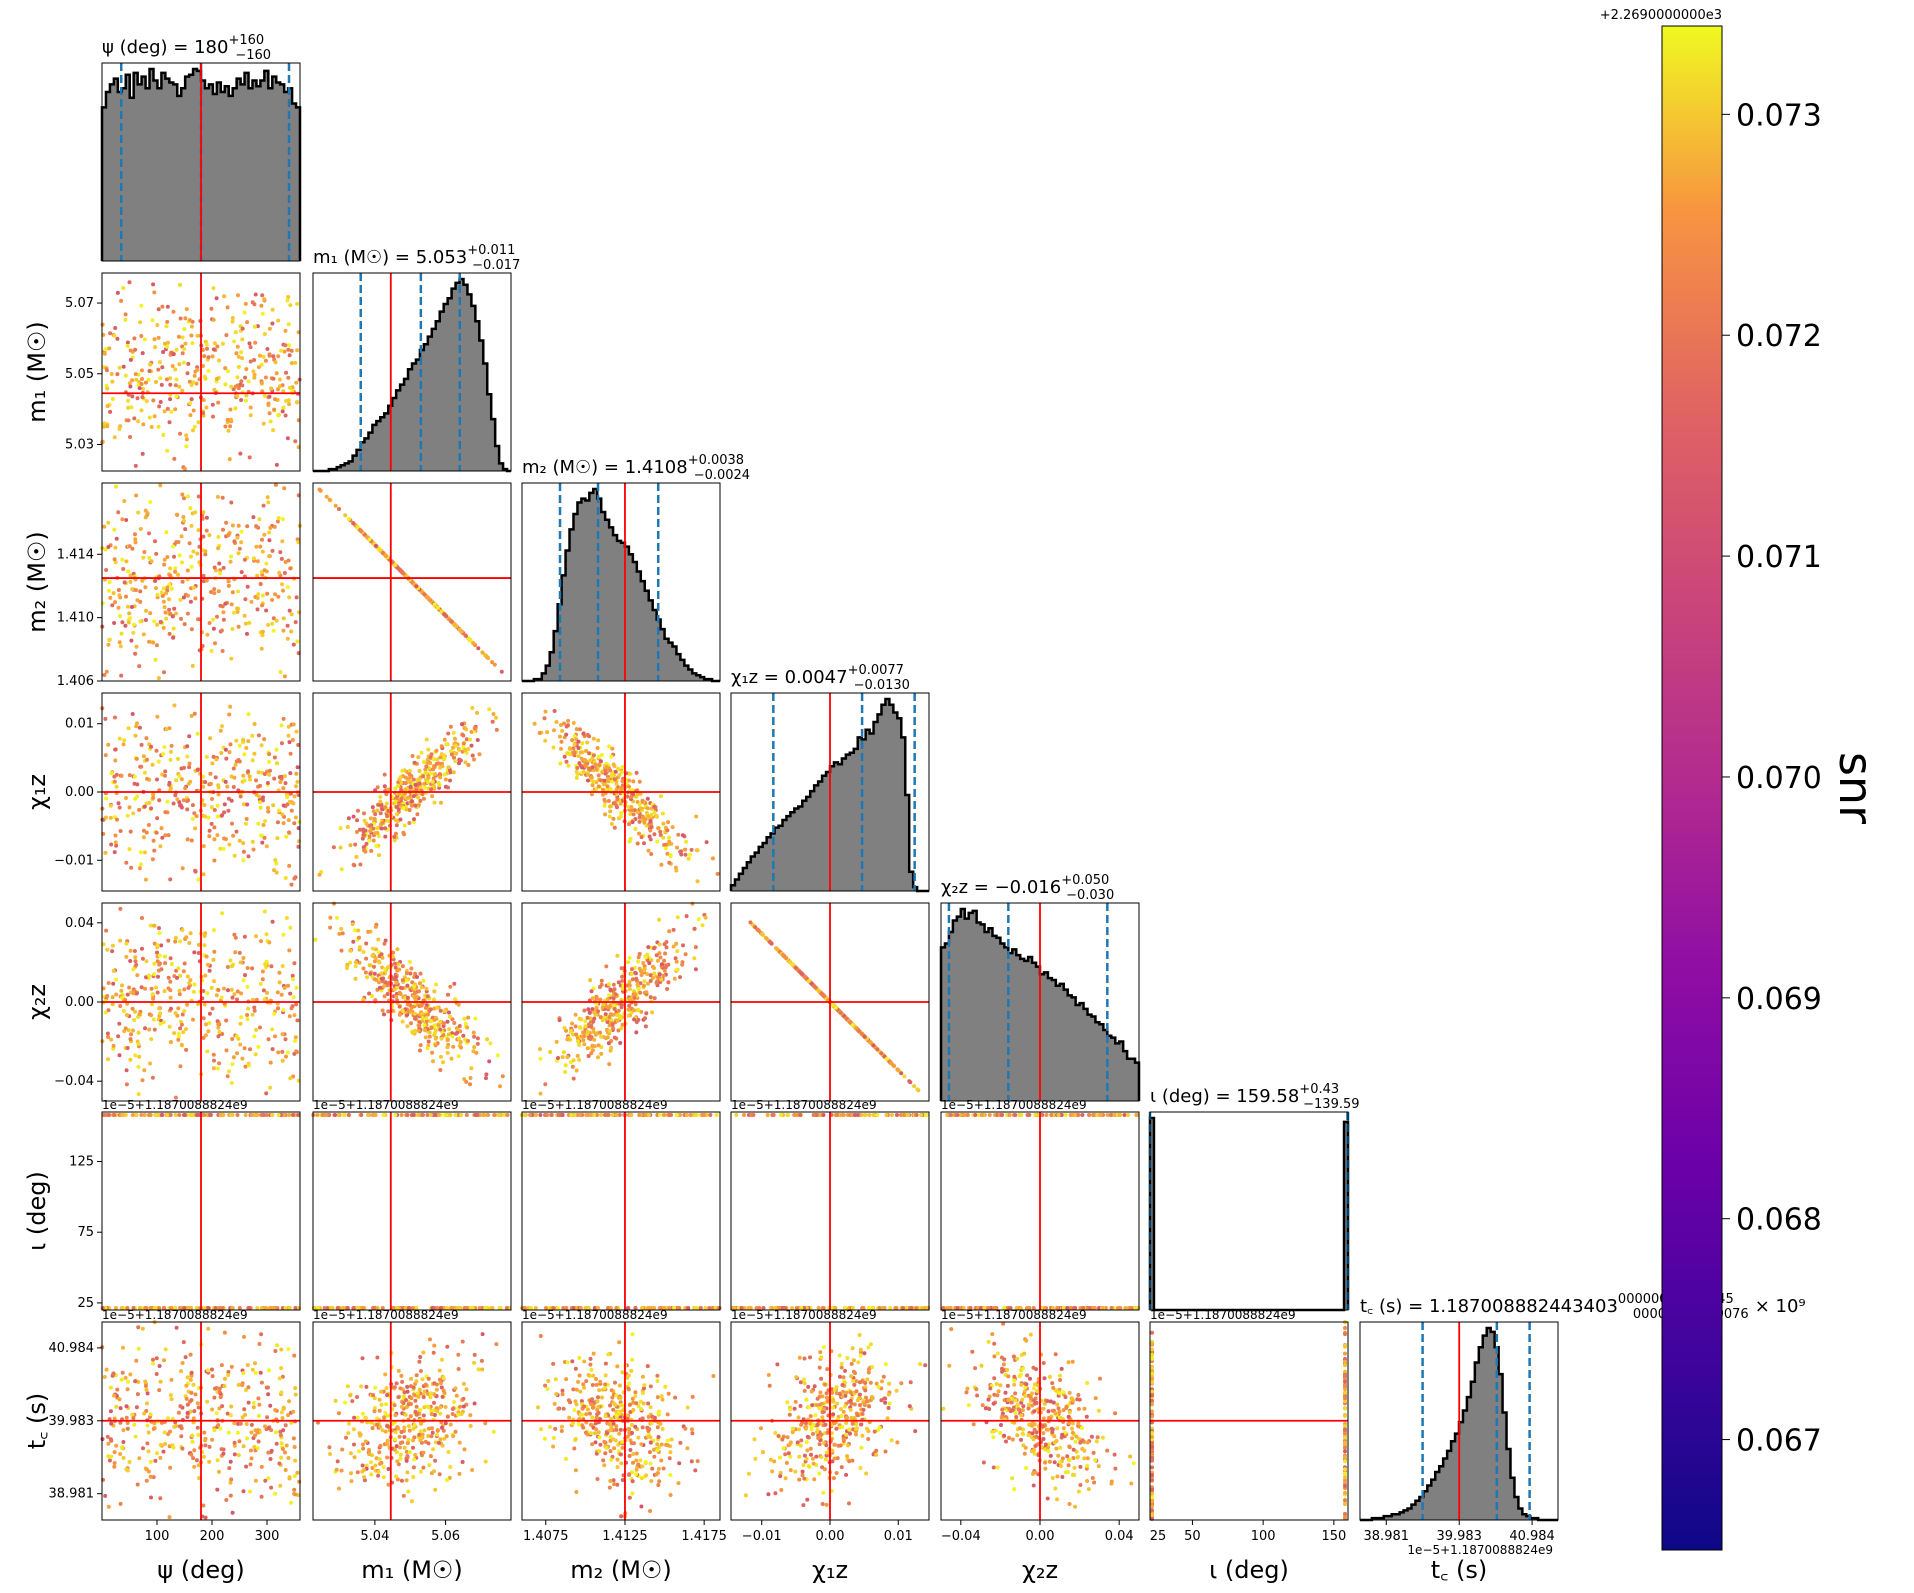 The image size is (1914, 1593). I want to click on panel-chi2z-vs-m1, so click(412, 1001).